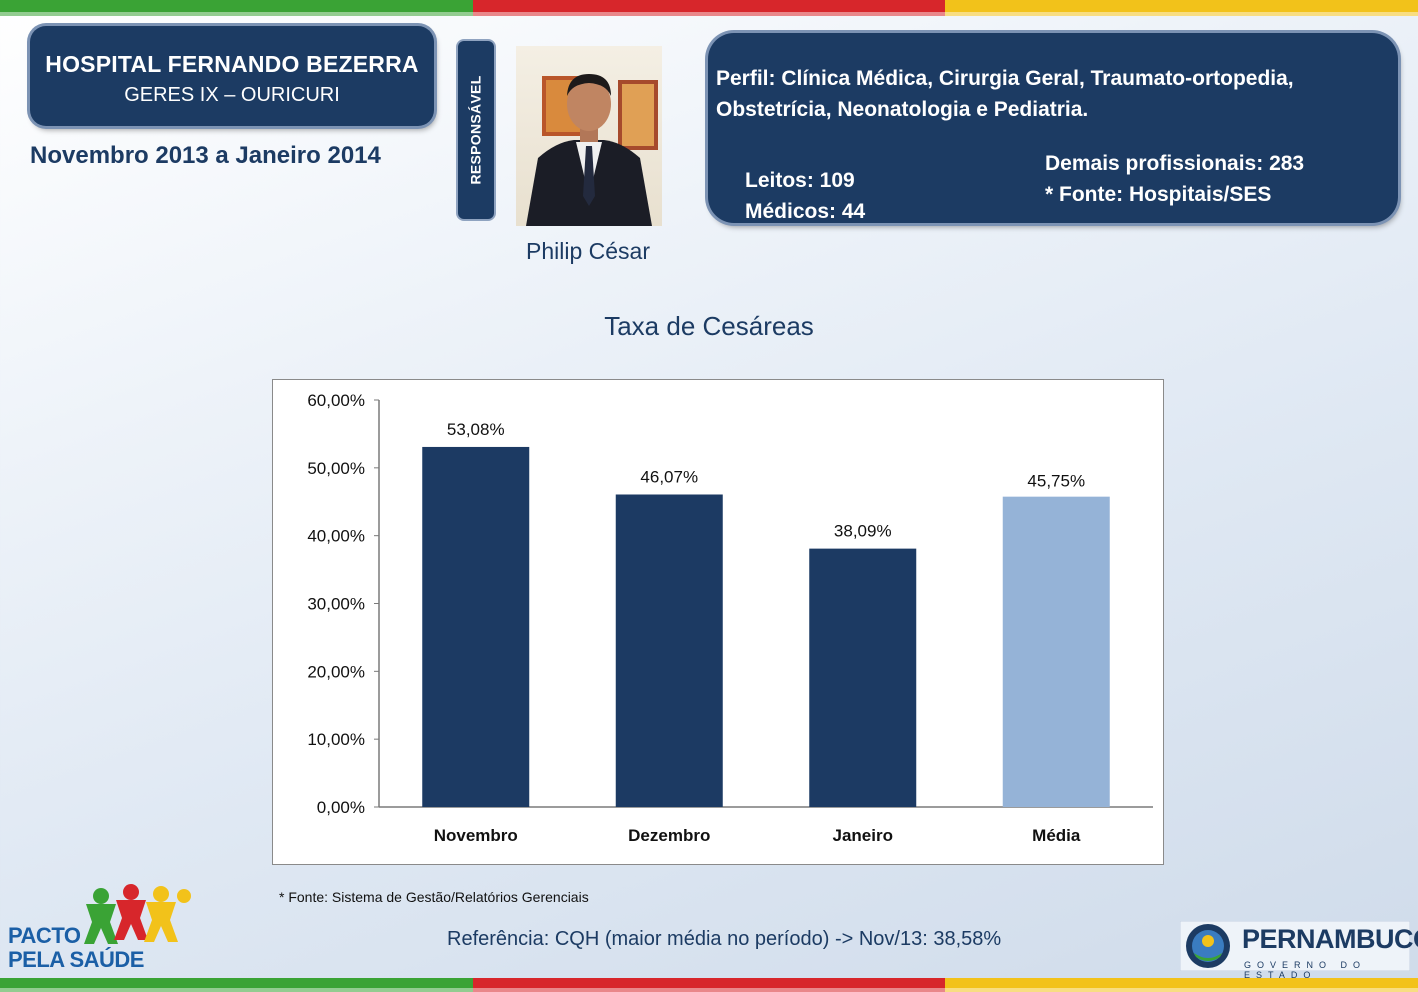 Image resolution: width=1418 pixels, height=992 pixels. What do you see at coordinates (232, 95) in the screenshot?
I see `geres-label: GERES IX – OURICURI` at bounding box center [232, 95].